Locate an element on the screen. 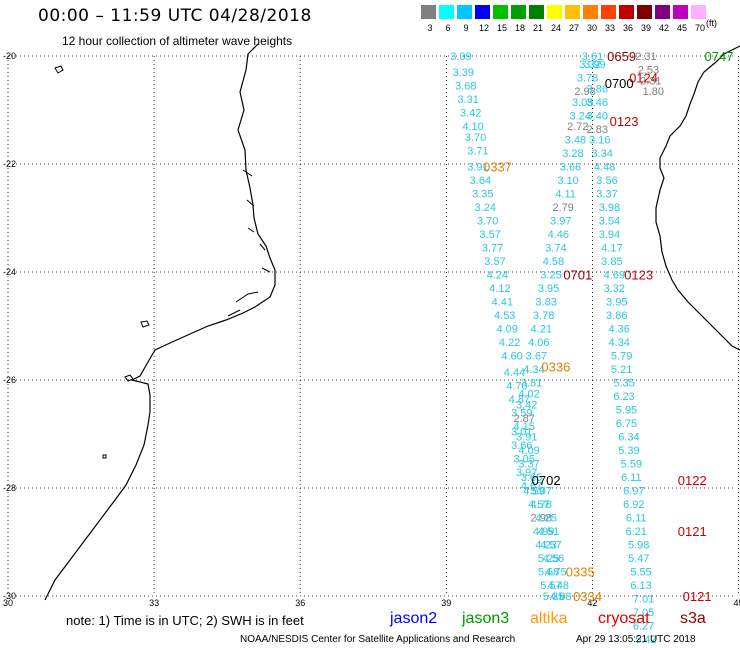 This screenshot has height=650, width=740. wave-height-label: 3.28 is located at coordinates (572, 154).